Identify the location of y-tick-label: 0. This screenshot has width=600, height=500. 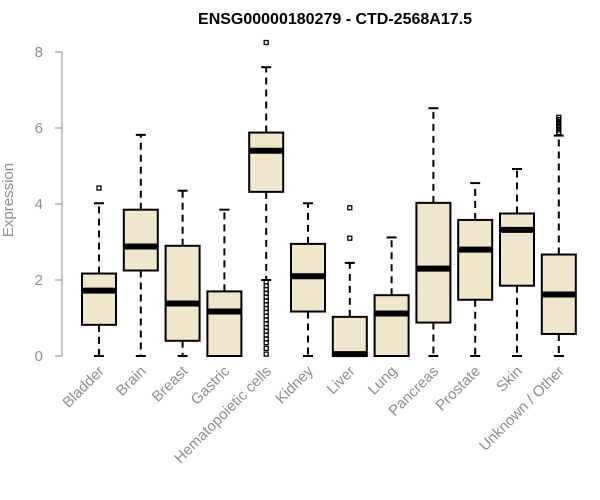
(39, 356).